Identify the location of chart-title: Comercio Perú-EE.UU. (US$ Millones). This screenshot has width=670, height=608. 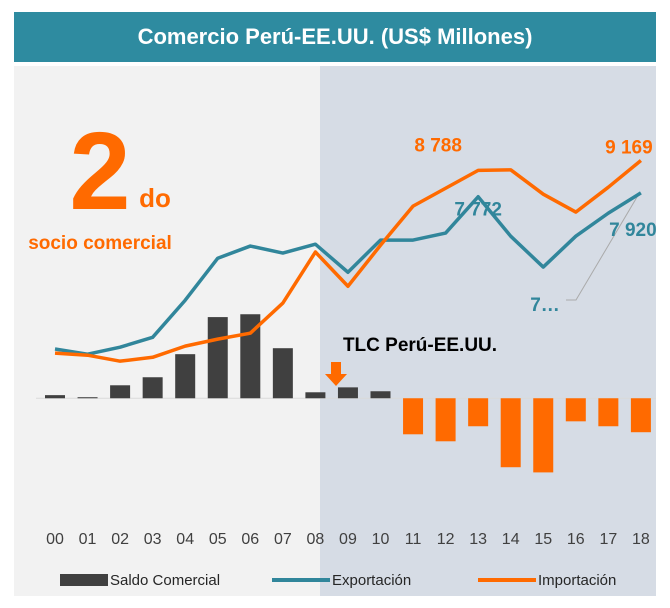
(335, 36).